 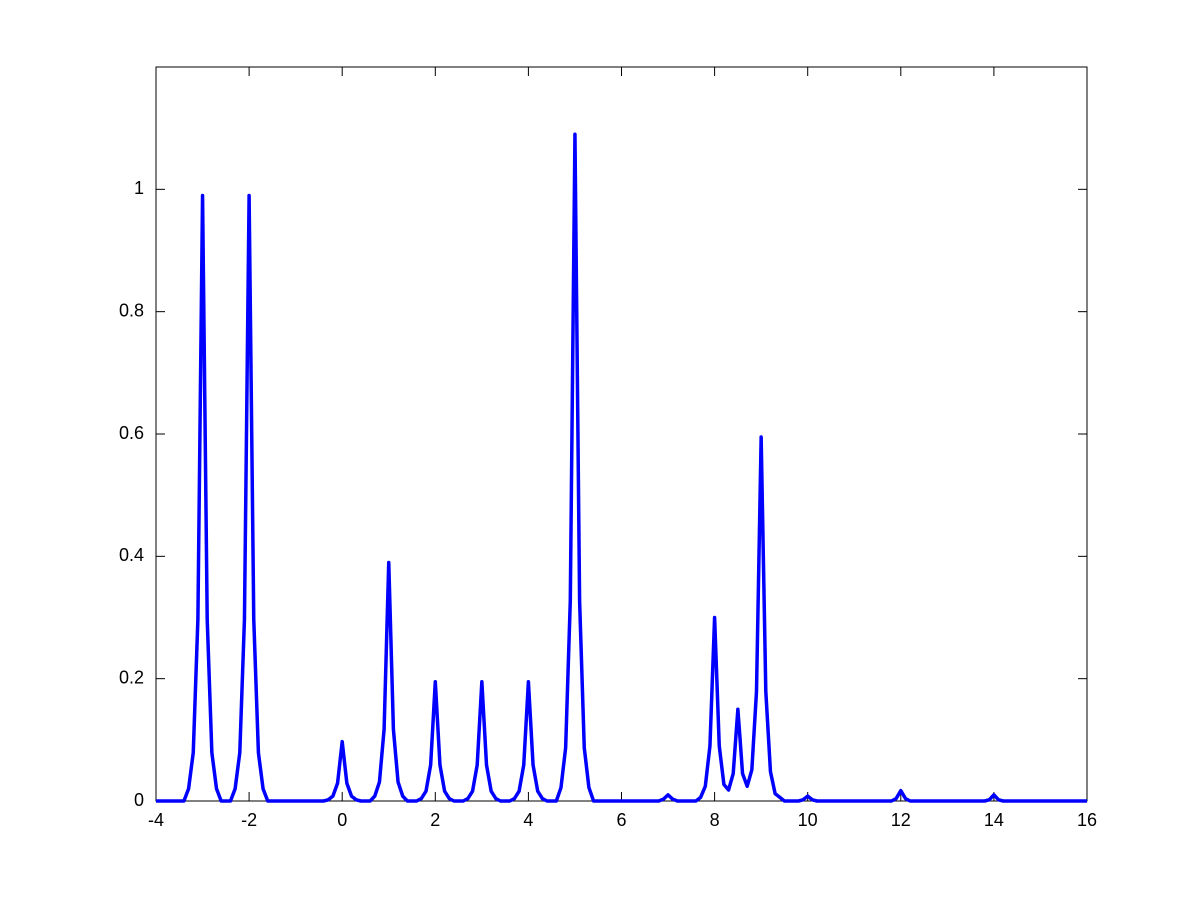 I want to click on x-tick-label: 6, so click(x=621, y=820).